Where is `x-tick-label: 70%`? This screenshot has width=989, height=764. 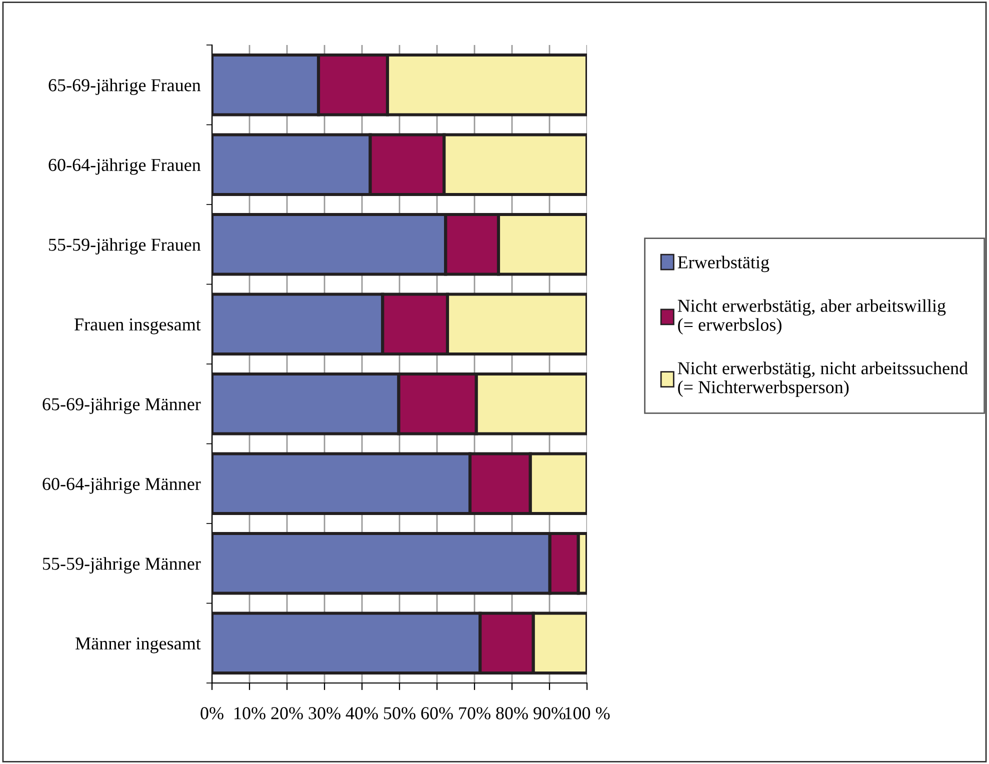
x-tick-label: 70% is located at coordinates (474, 713).